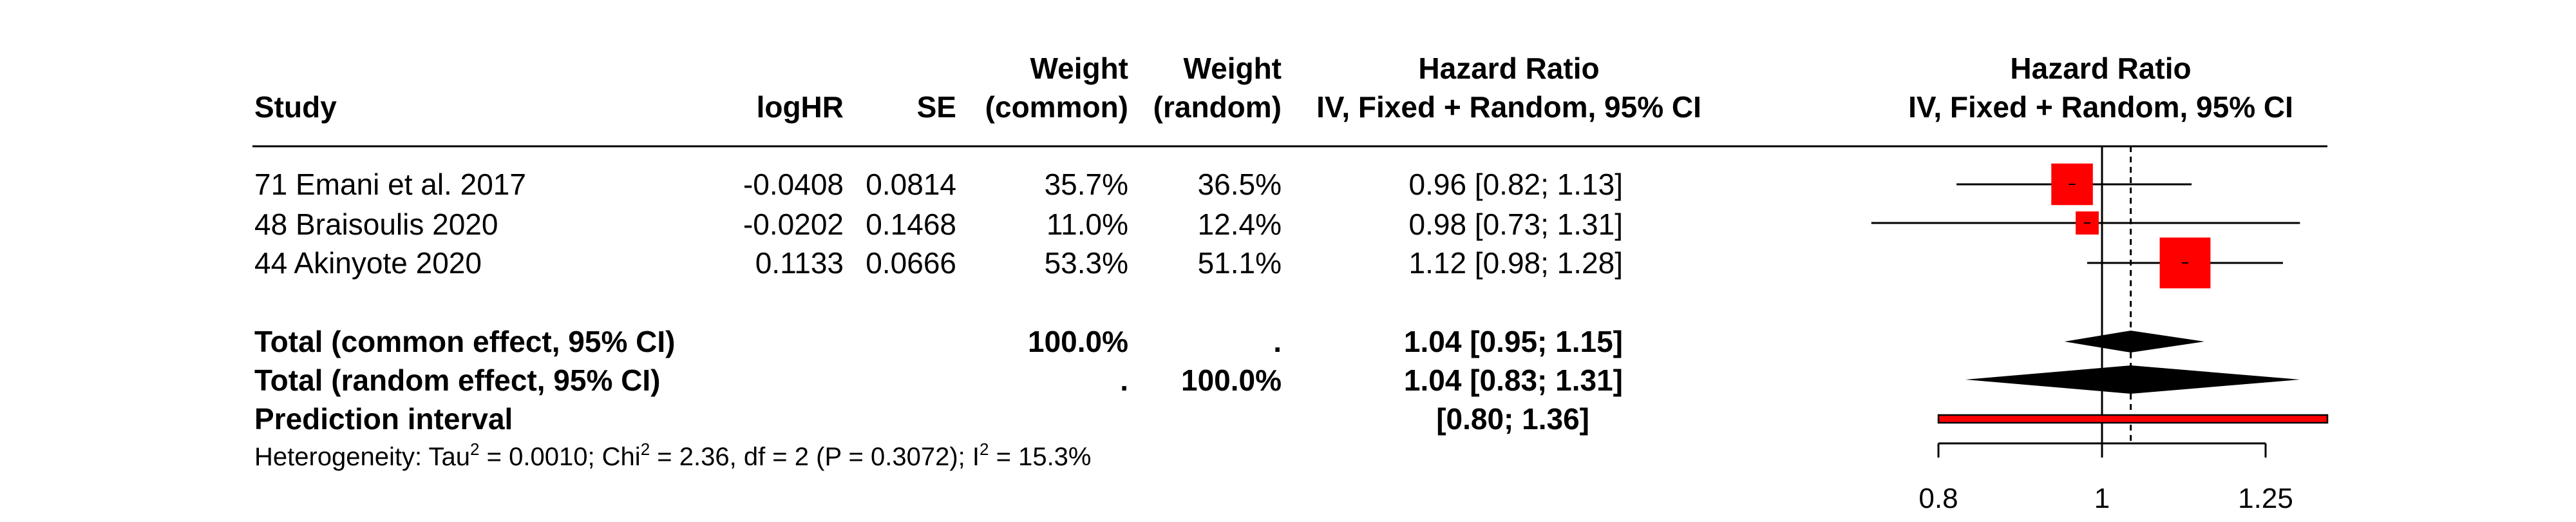  I want to click on header-weight-common-line1: Weight, so click(1079, 68).